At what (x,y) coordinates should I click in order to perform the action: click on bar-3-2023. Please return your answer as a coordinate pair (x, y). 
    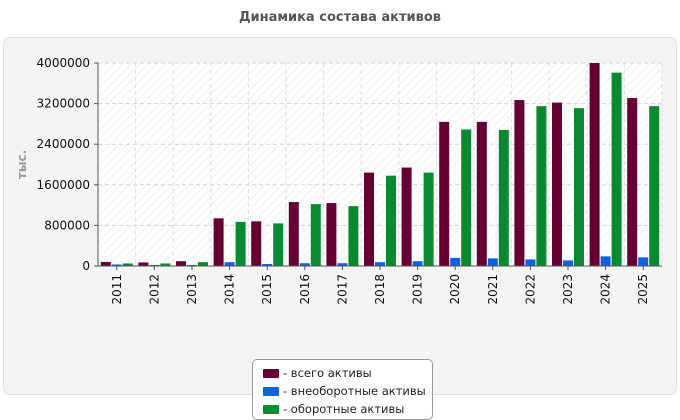
    Looking at the image, I should click on (579, 187).